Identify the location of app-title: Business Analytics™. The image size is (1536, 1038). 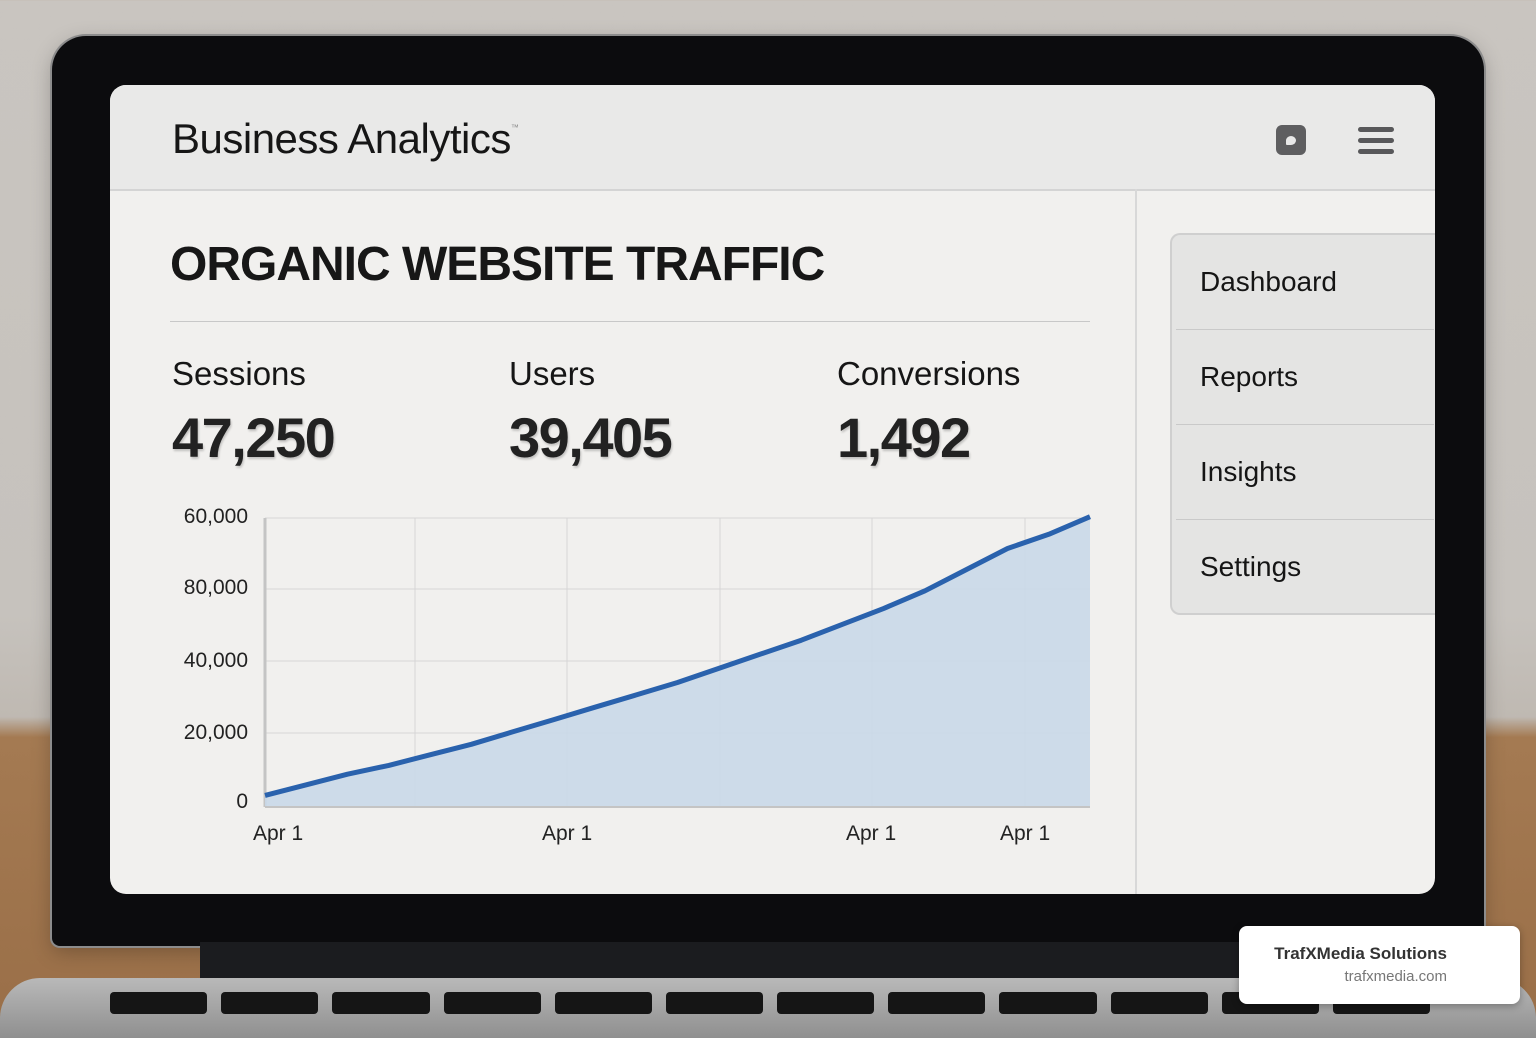
(345, 139).